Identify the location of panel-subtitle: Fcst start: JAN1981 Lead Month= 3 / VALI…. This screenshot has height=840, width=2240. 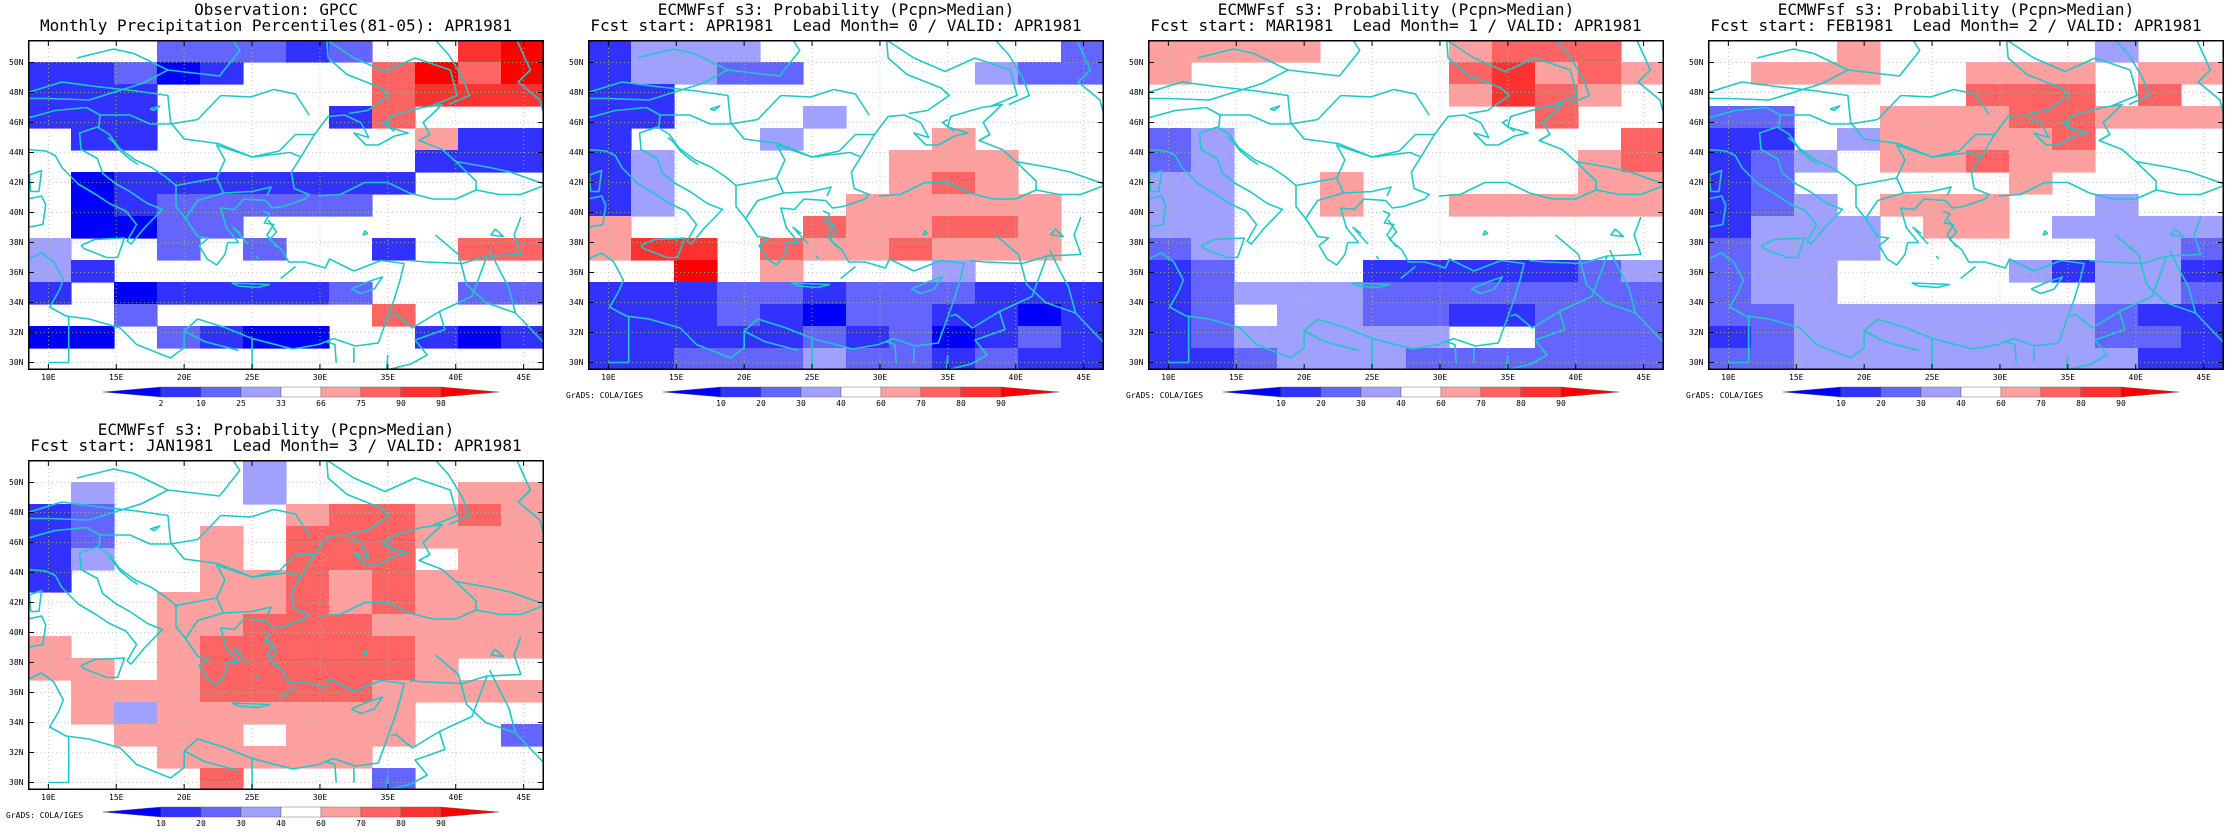
(276, 445).